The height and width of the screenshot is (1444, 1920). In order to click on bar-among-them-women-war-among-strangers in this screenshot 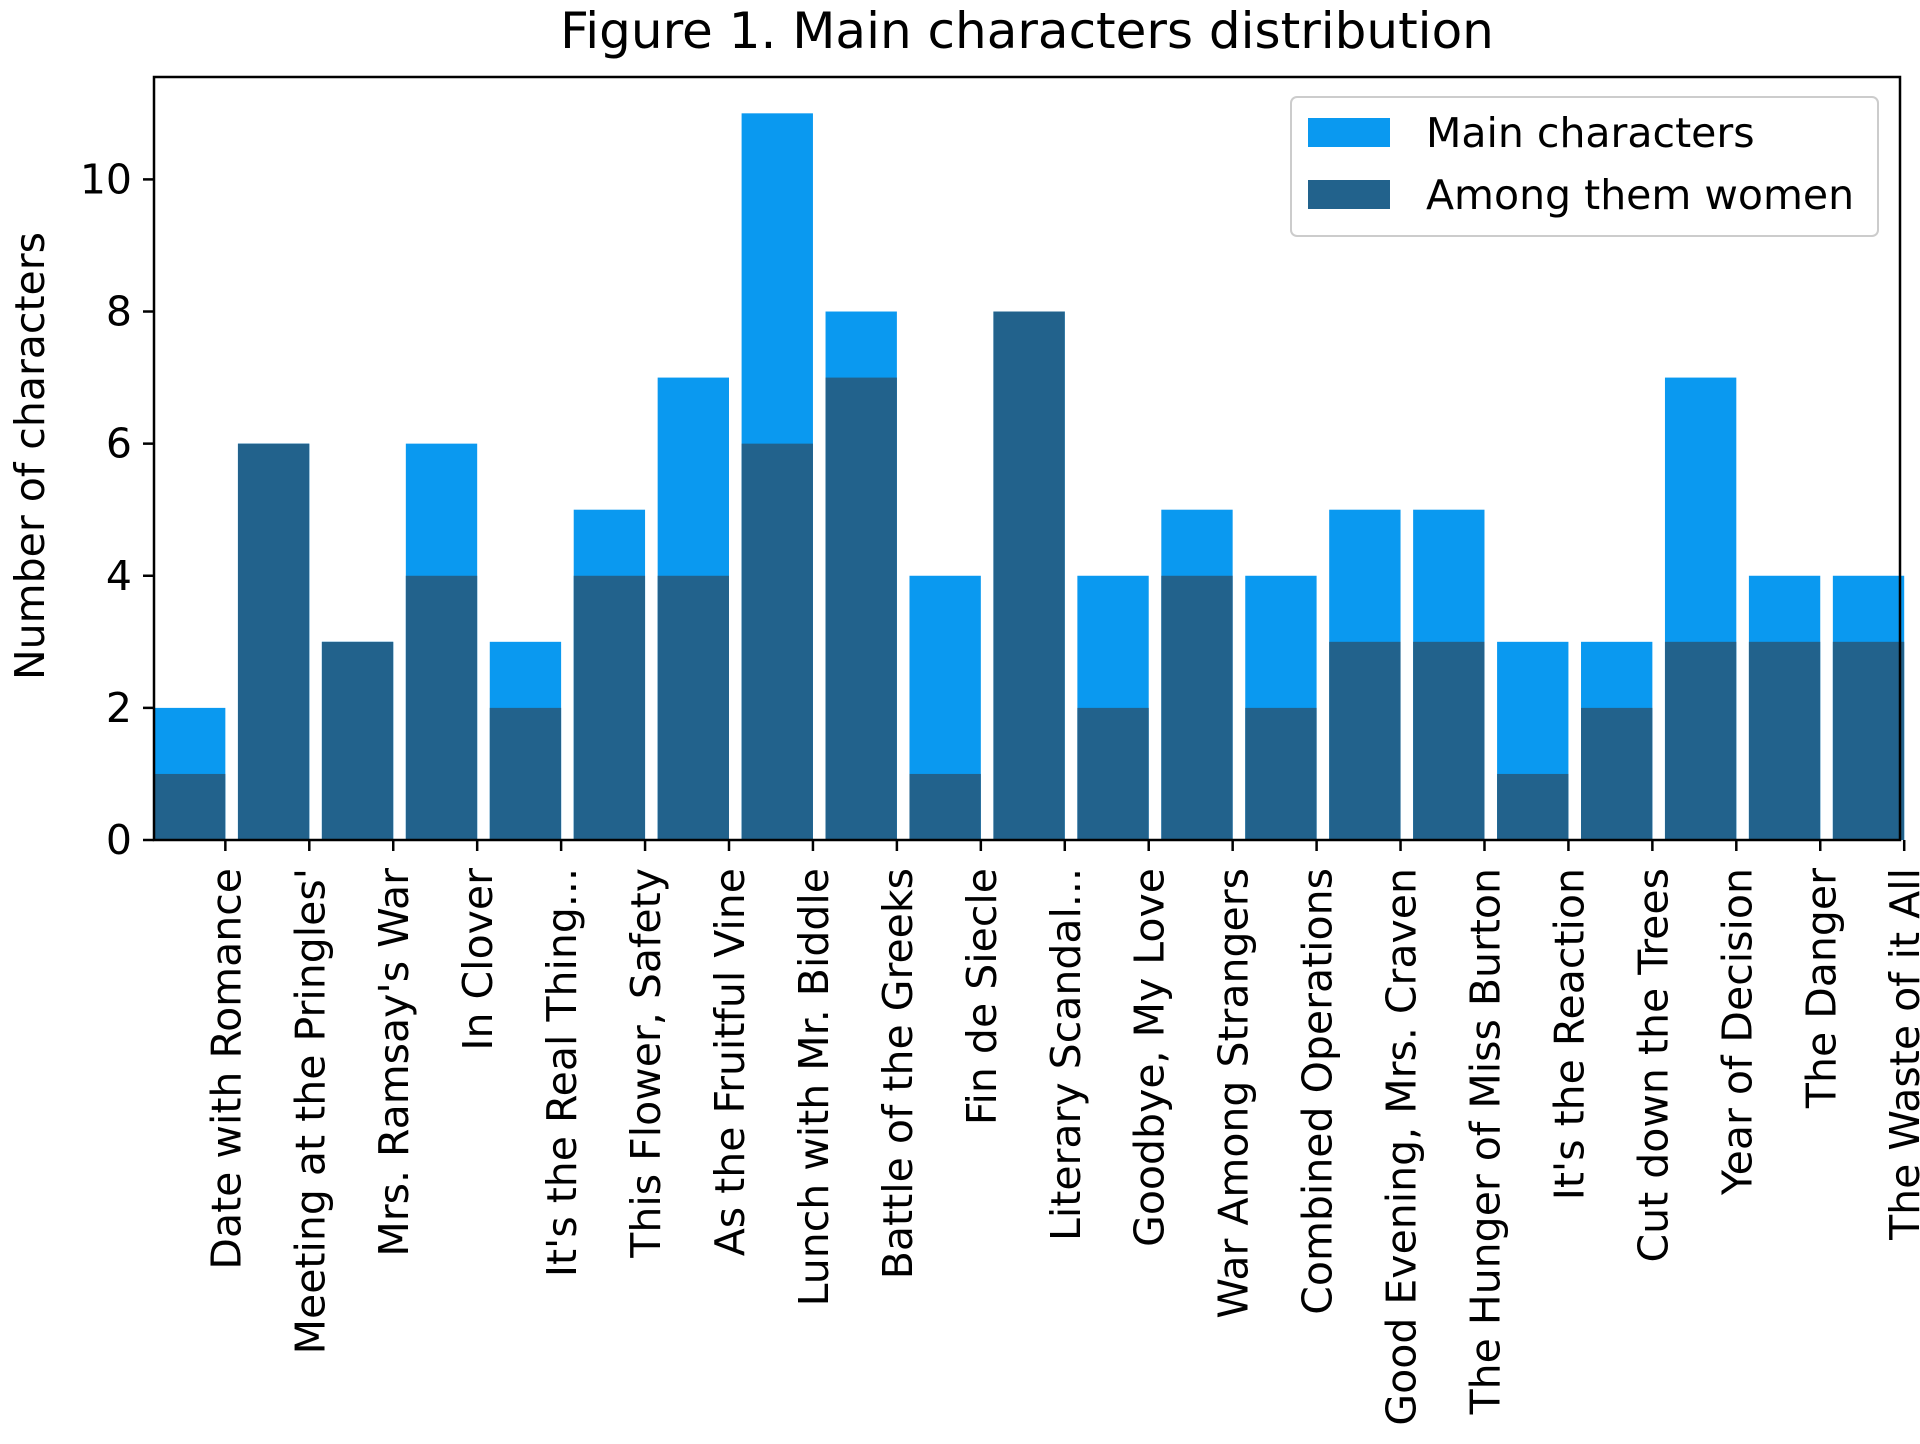, I will do `click(1197, 707)`.